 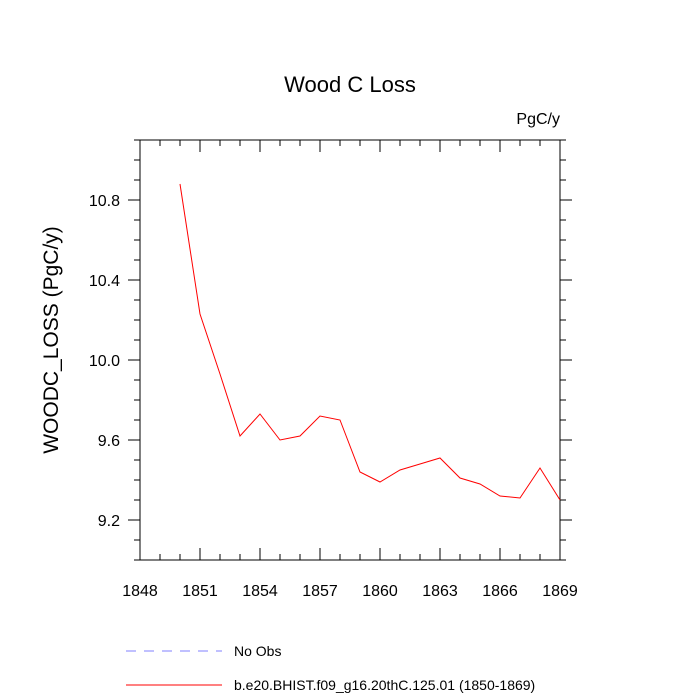 I want to click on x-tick-label: 1863, so click(x=440, y=591).